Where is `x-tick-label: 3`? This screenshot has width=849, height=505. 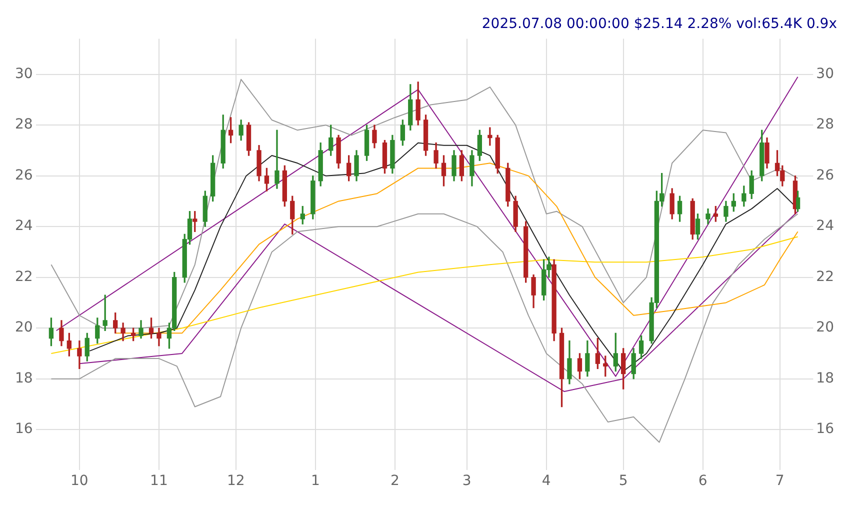 x-tick-label: 3 is located at coordinates (467, 481).